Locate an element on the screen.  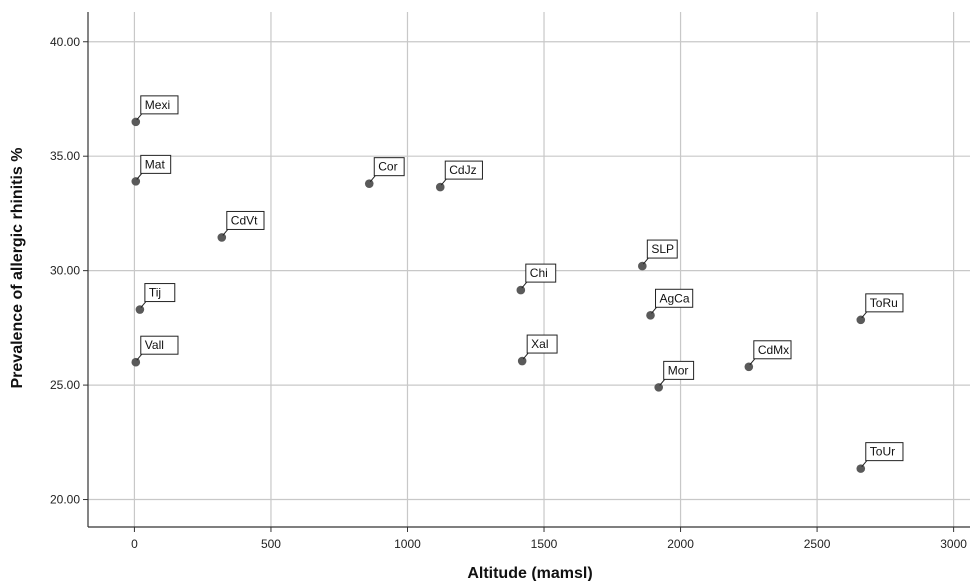
y-tick-label: 35.00 is located at coordinates (65, 156).